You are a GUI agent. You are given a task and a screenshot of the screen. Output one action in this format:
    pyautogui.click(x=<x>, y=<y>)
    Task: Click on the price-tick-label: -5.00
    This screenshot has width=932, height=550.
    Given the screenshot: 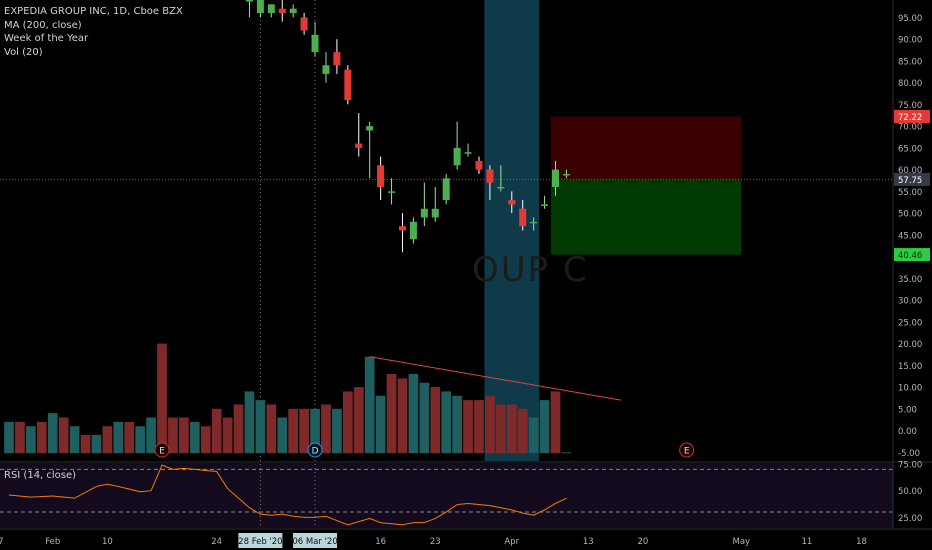 What is the action you would take?
    pyautogui.click(x=909, y=454)
    